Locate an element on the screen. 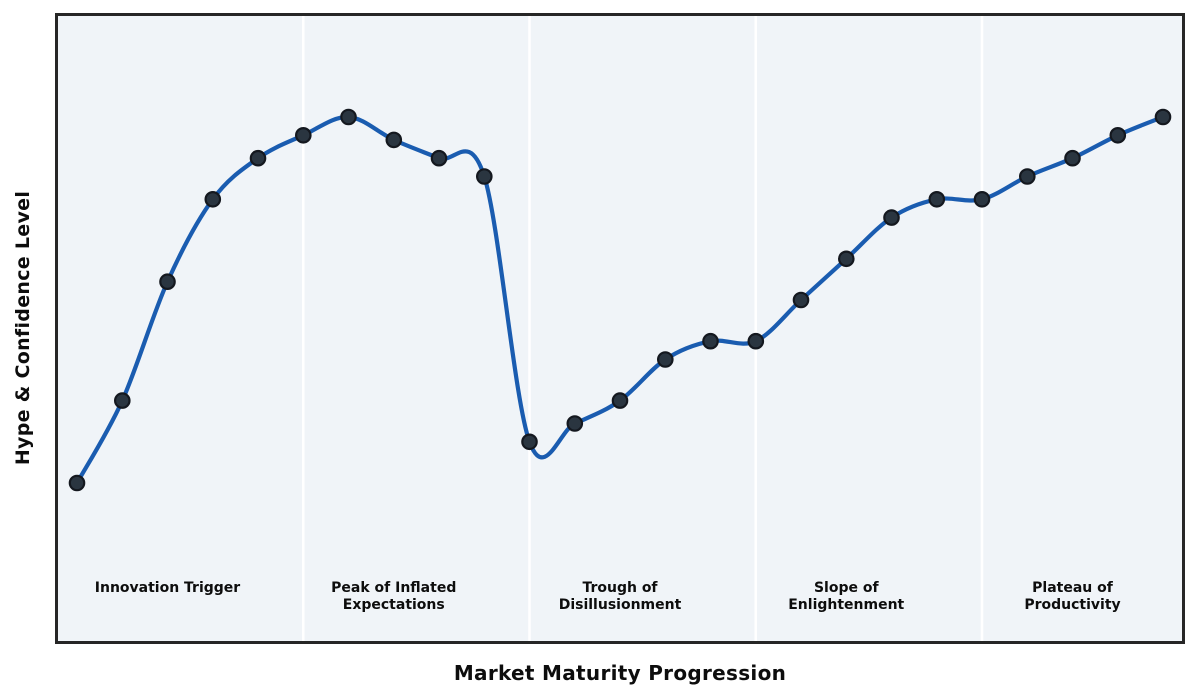 This screenshot has height=700, width=1200. phase-label-innovation-trigger: Innovation Trigger is located at coordinates (167, 588).